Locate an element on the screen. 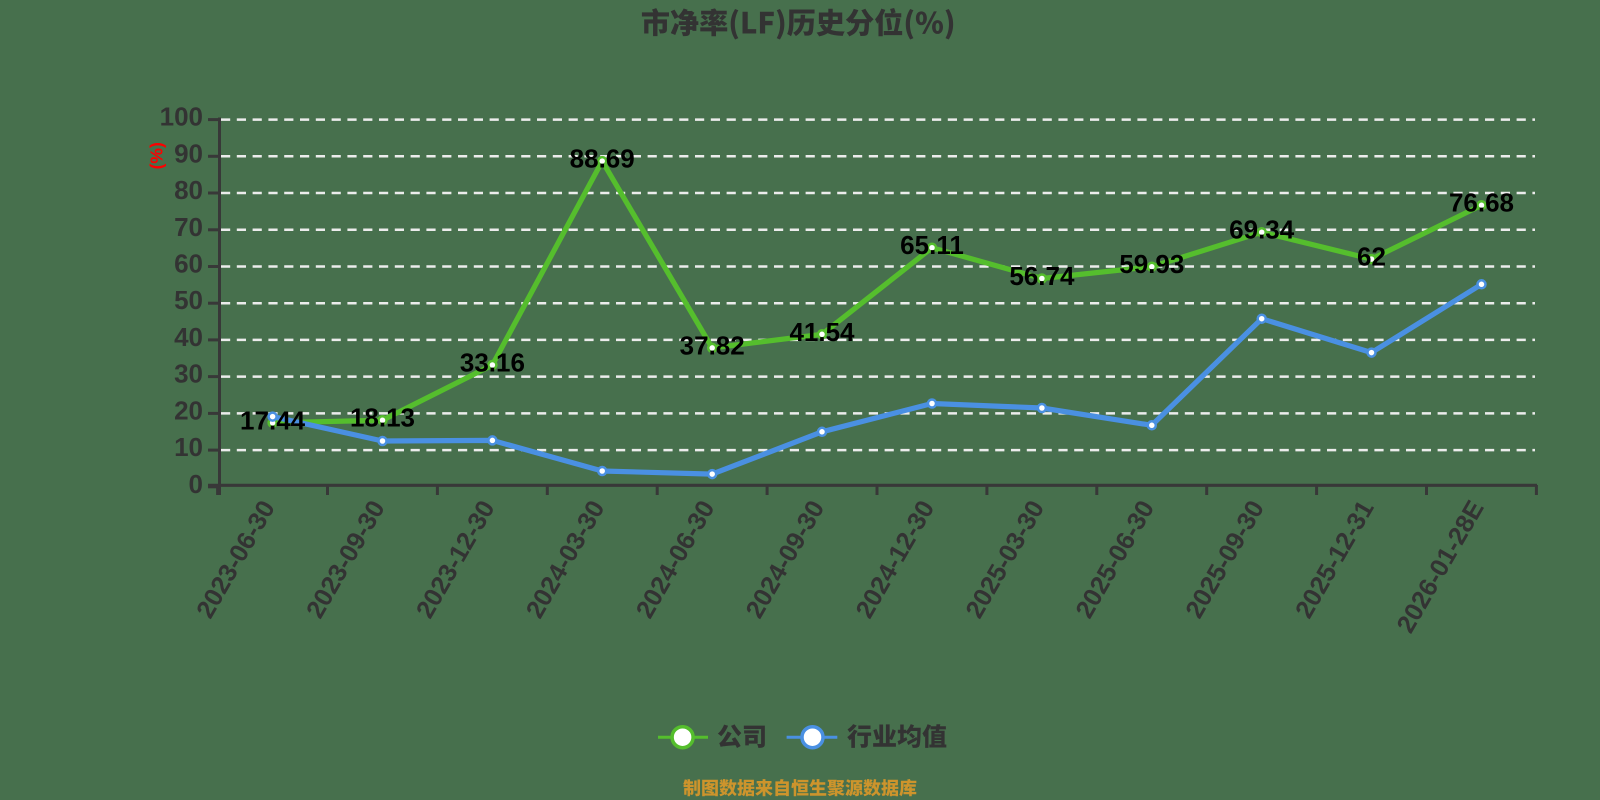 This screenshot has height=800, width=1600. svg-text: 18.13 is located at coordinates (382, 418).